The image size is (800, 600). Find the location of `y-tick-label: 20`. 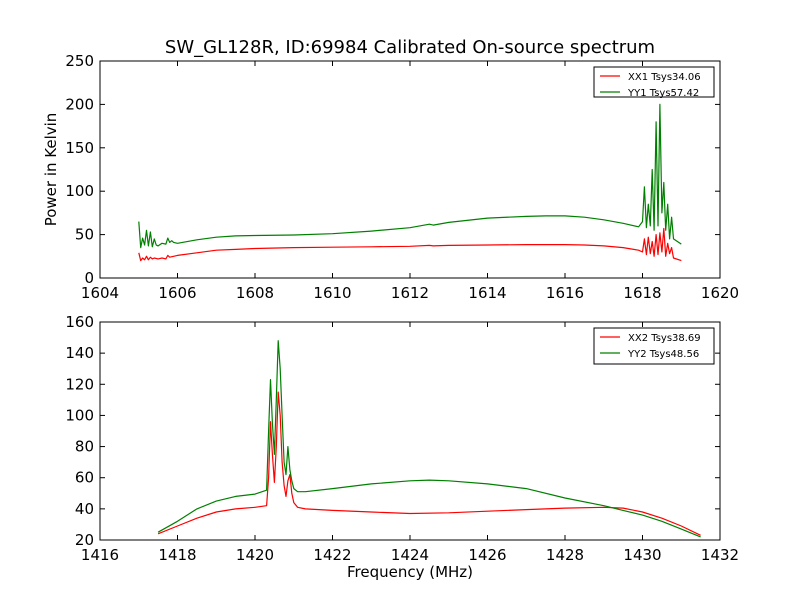

y-tick-label: 20 is located at coordinates (84, 540).